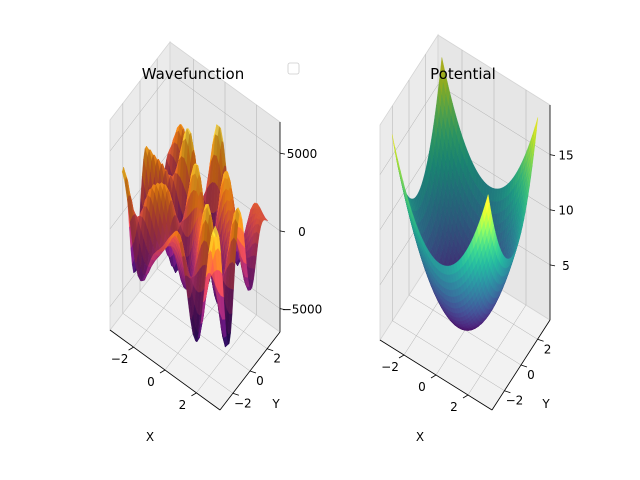  Describe the element at coordinates (302, 232) in the screenshot. I see `z-tick-label: 0` at that location.